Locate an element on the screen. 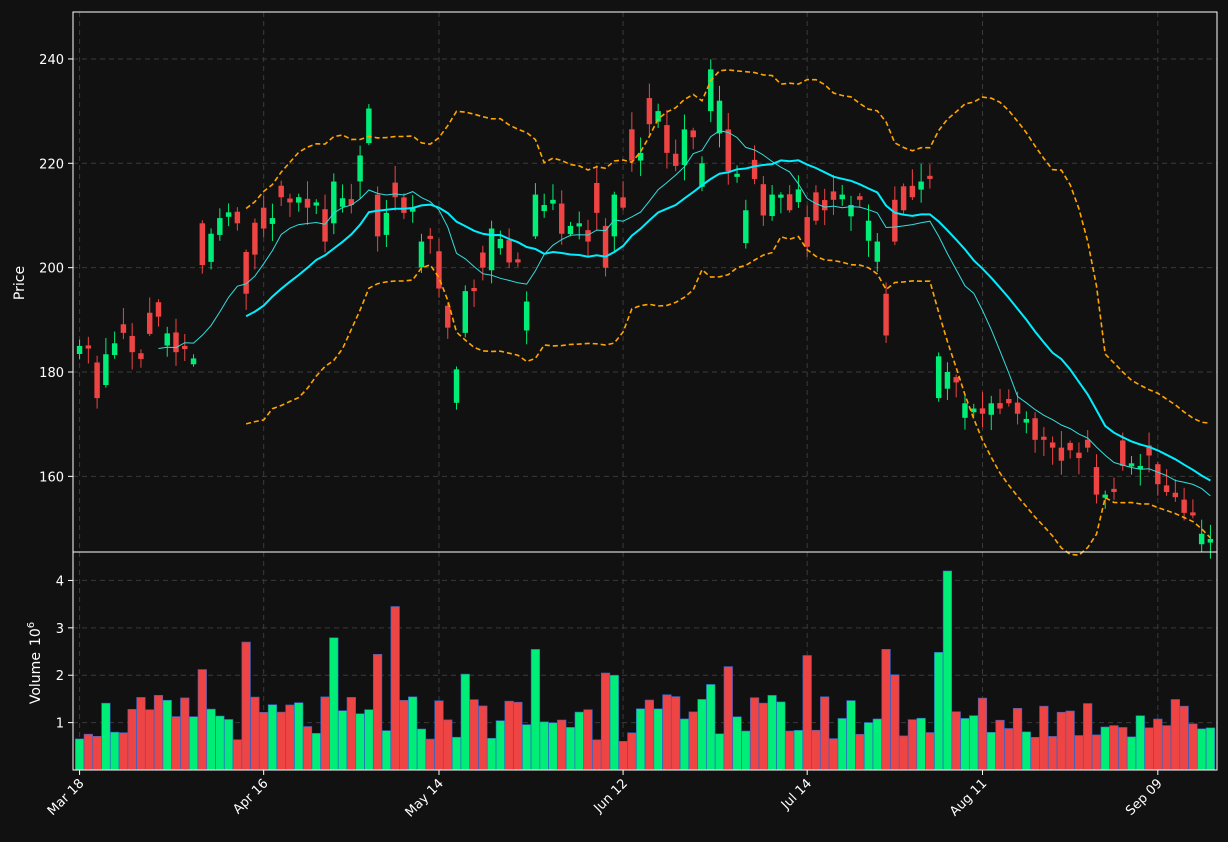 The width and height of the screenshot is (1228, 842). volume-tick-label: 1 is located at coordinates (60, 724).